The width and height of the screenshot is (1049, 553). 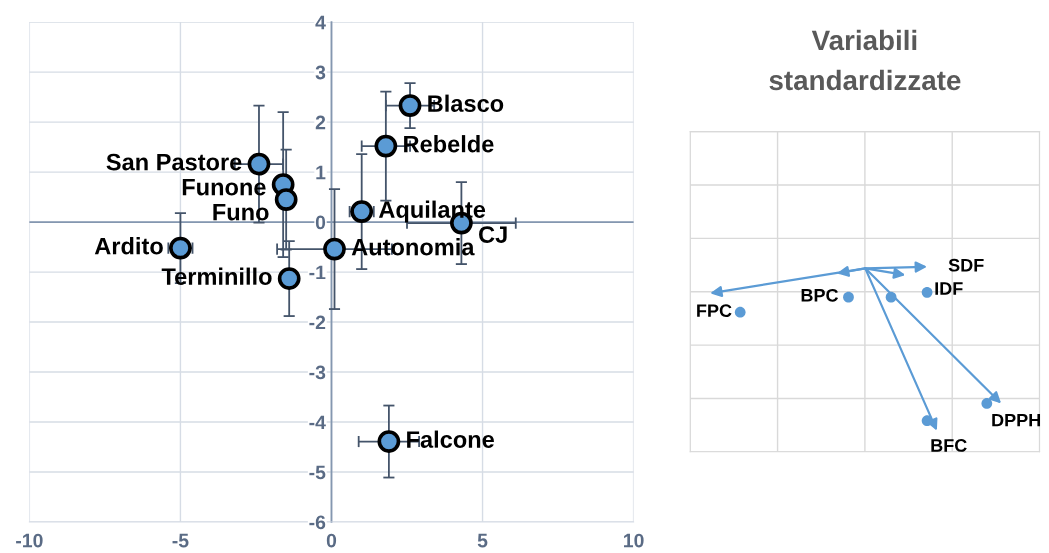 What do you see at coordinates (466, 103) in the screenshot?
I see `annotation: Blasco` at bounding box center [466, 103].